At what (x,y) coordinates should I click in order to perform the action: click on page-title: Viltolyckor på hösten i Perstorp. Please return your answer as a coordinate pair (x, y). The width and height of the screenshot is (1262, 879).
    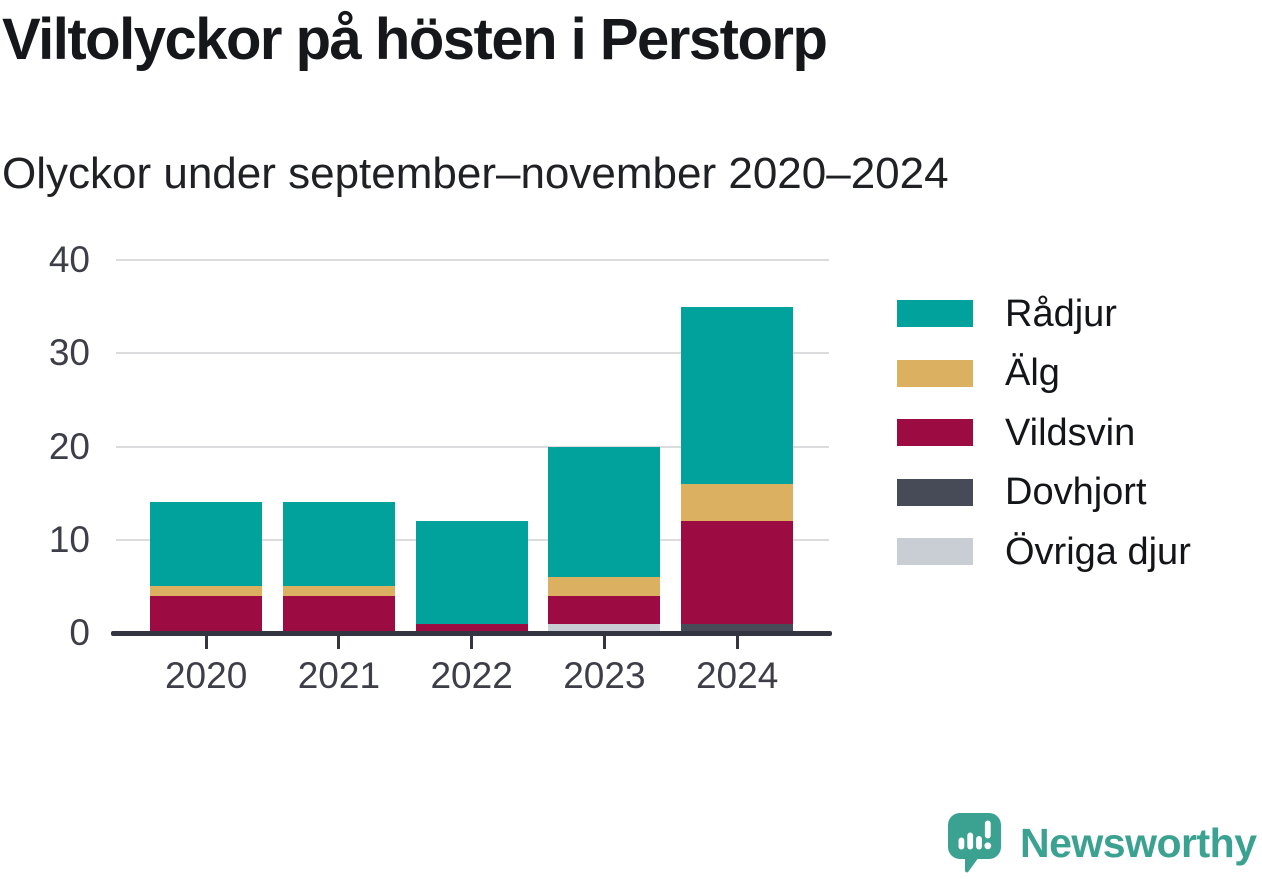
    Looking at the image, I should click on (415, 39).